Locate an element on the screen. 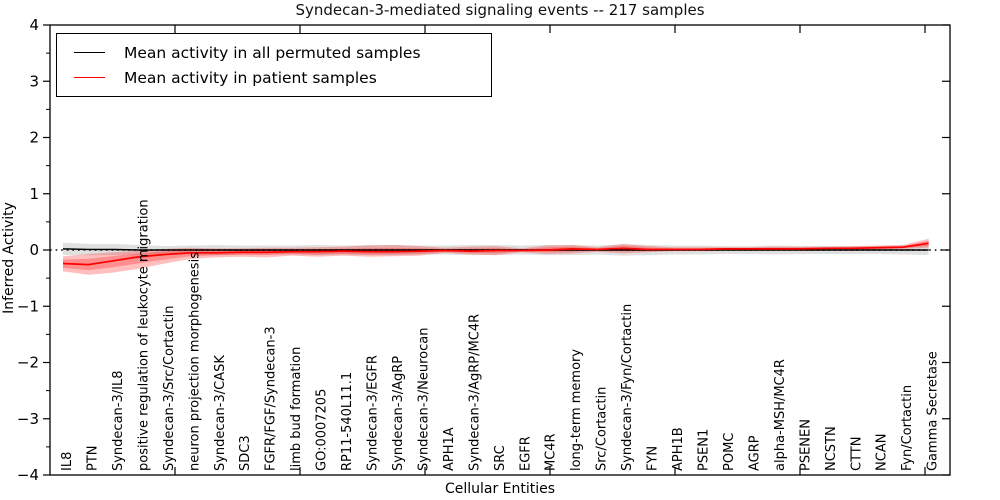  patient-band-inner is located at coordinates (496, 255).